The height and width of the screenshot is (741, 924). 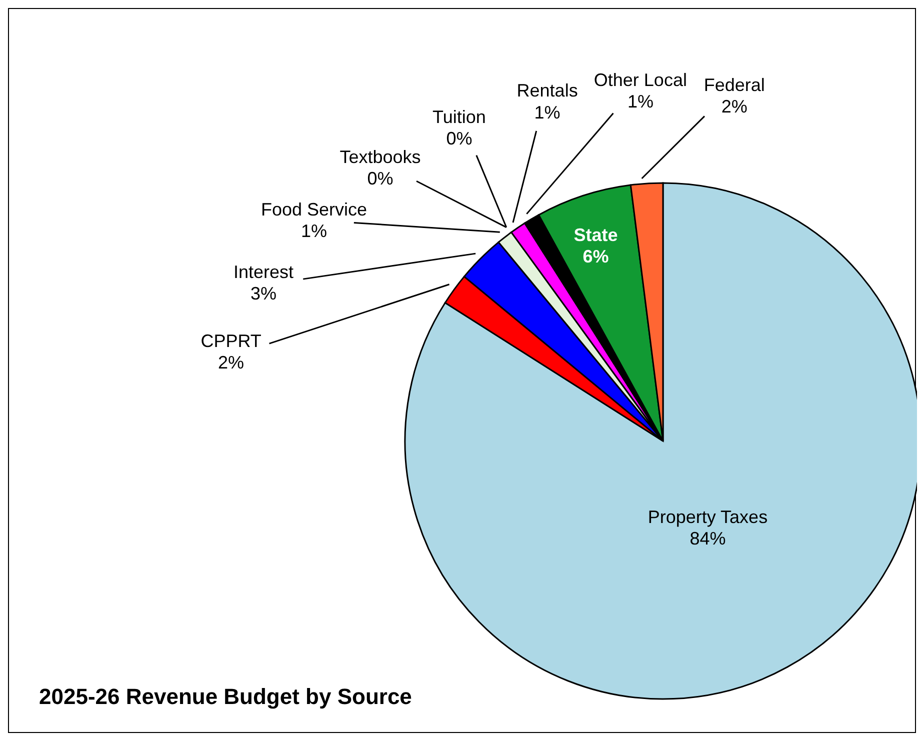 I want to click on slice-label: CPPRT, so click(x=231, y=341).